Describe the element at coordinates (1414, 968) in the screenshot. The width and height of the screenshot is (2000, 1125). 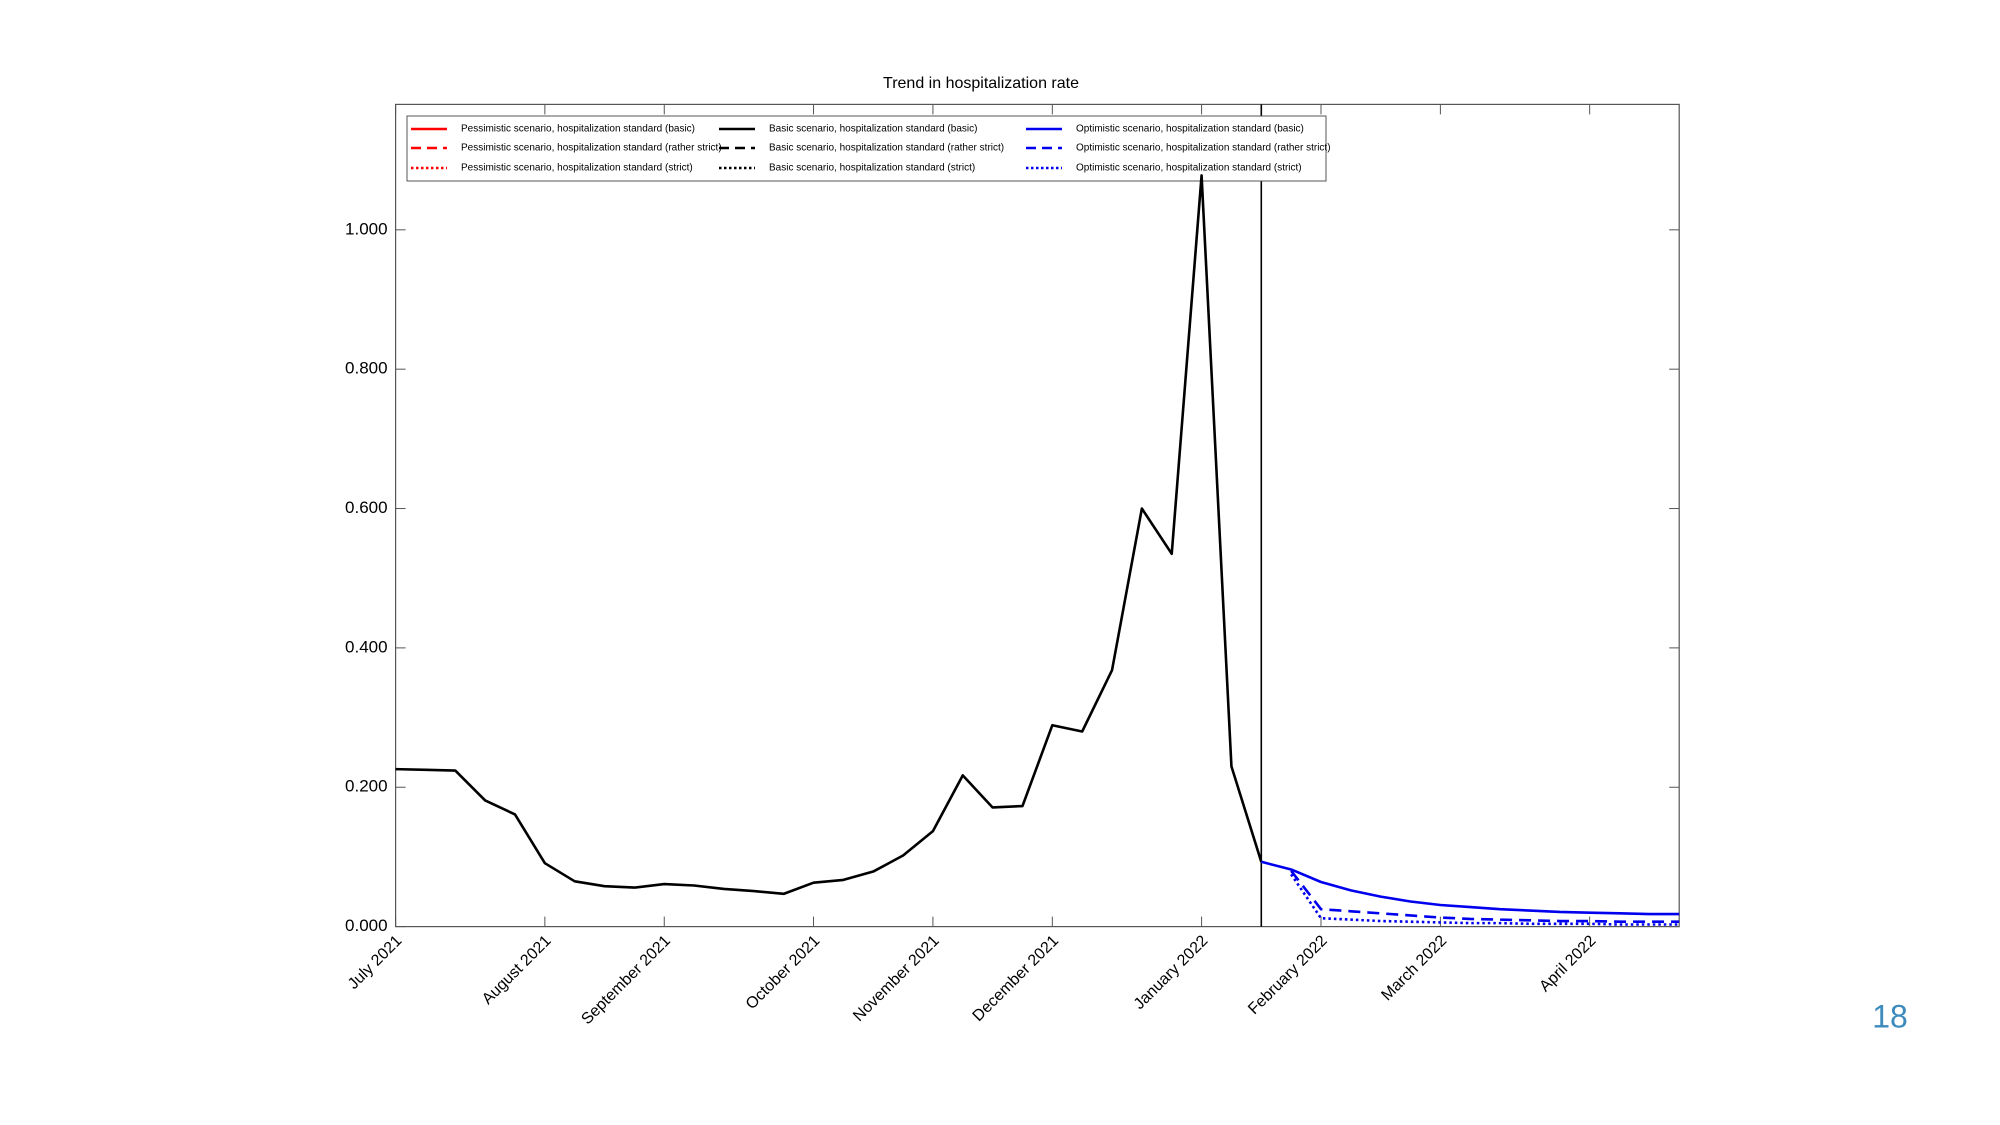
I see `x-tick-label: March 2022` at that location.